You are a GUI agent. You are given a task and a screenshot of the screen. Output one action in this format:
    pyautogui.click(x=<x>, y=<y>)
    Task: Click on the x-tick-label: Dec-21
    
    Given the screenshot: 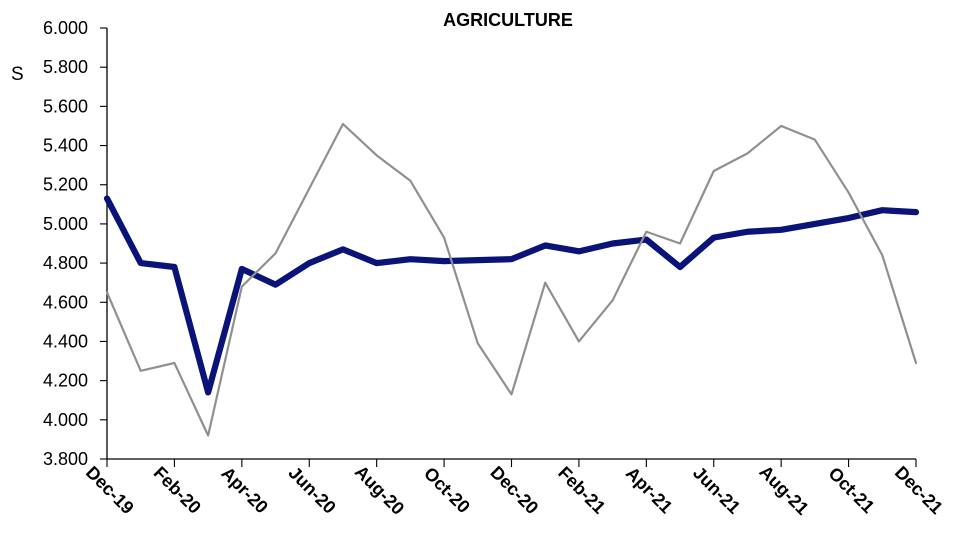 What is the action you would take?
    pyautogui.click(x=919, y=490)
    